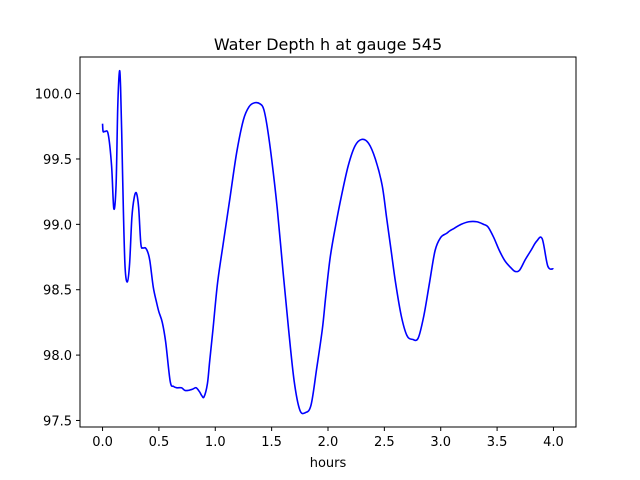 The width and height of the screenshot is (640, 480). What do you see at coordinates (384, 442) in the screenshot?
I see `x-tick-label: 2.5` at bounding box center [384, 442].